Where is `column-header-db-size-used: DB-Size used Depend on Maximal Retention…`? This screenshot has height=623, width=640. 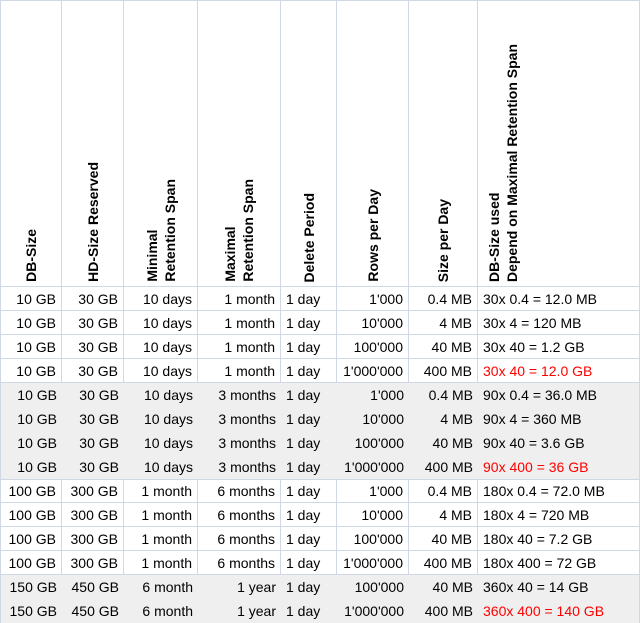
column-header-db-size-used: DB-Size used Depend on Maximal Retention… is located at coordinates (558, 143).